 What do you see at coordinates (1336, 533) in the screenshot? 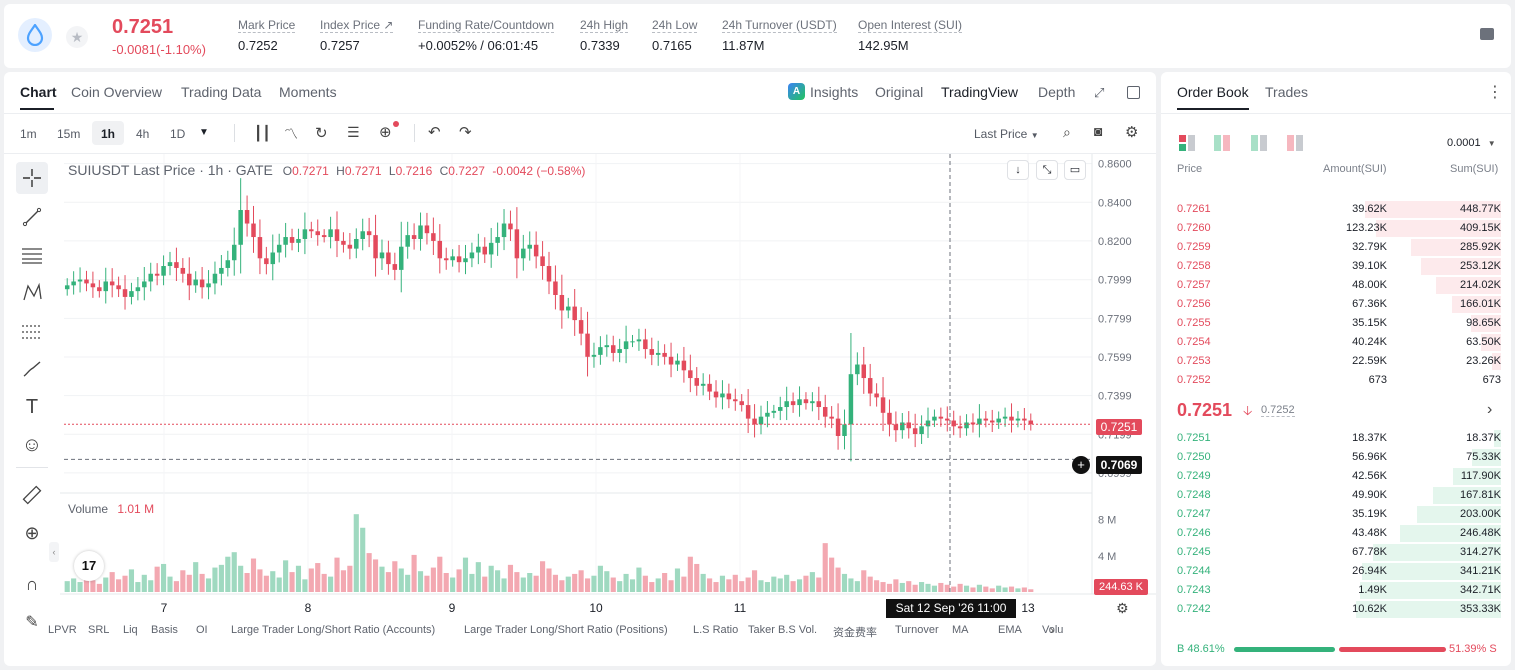
I see `bid-row: 0.7246 43.48K 246.48K` at bounding box center [1336, 533].